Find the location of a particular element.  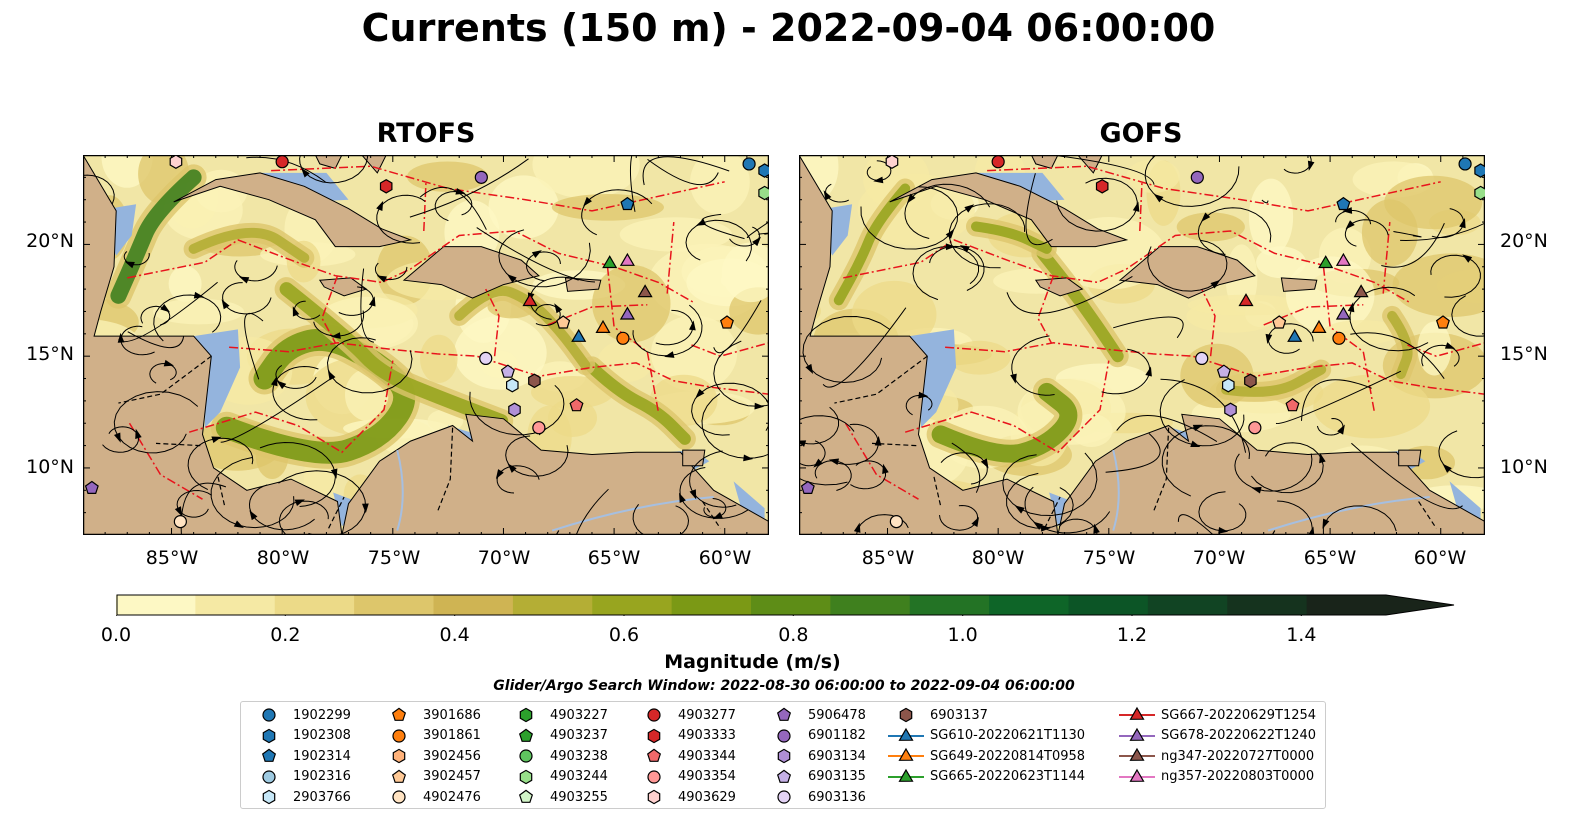

platform-3901686-gofs is located at coordinates (1442, 322).